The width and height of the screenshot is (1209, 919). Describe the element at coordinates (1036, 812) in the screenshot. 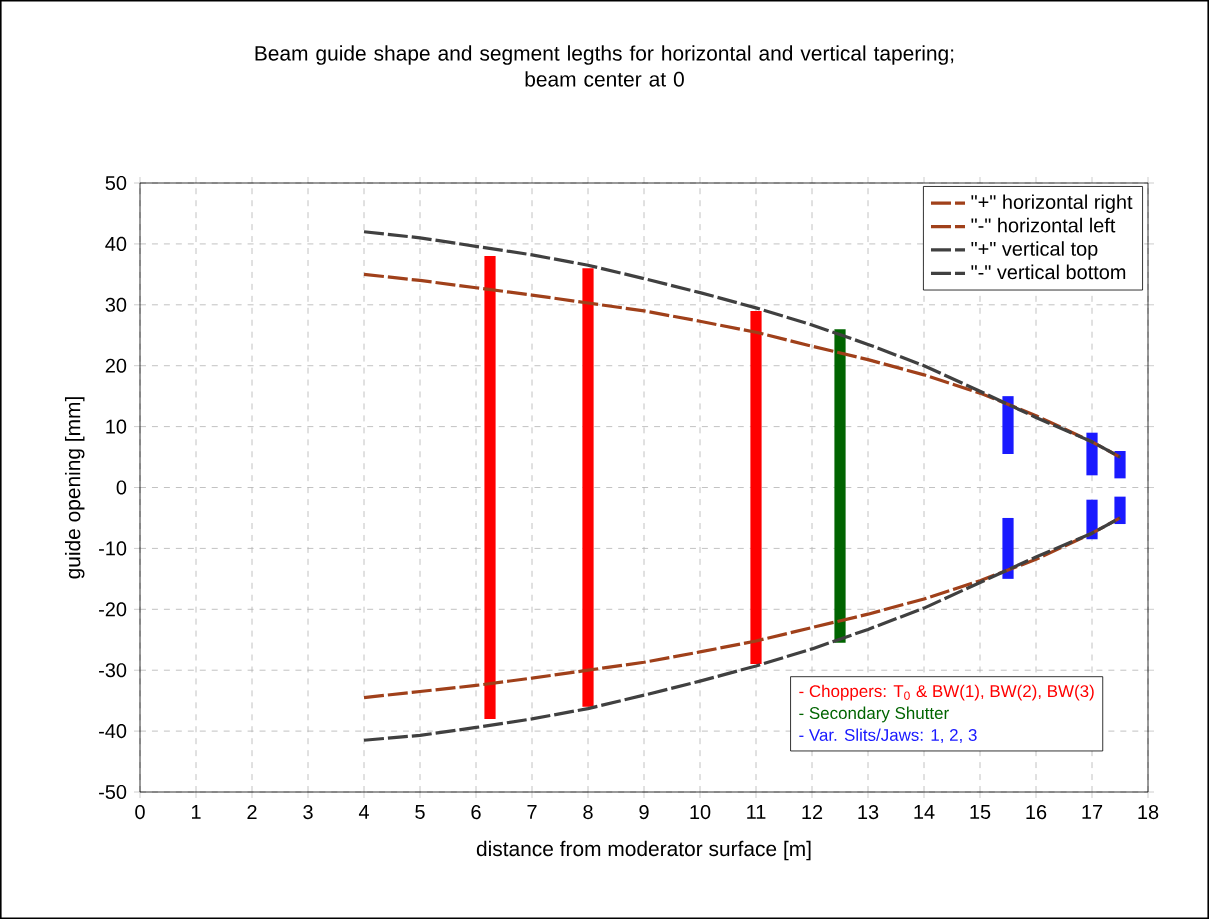

I see `x-tick-label: 16` at that location.